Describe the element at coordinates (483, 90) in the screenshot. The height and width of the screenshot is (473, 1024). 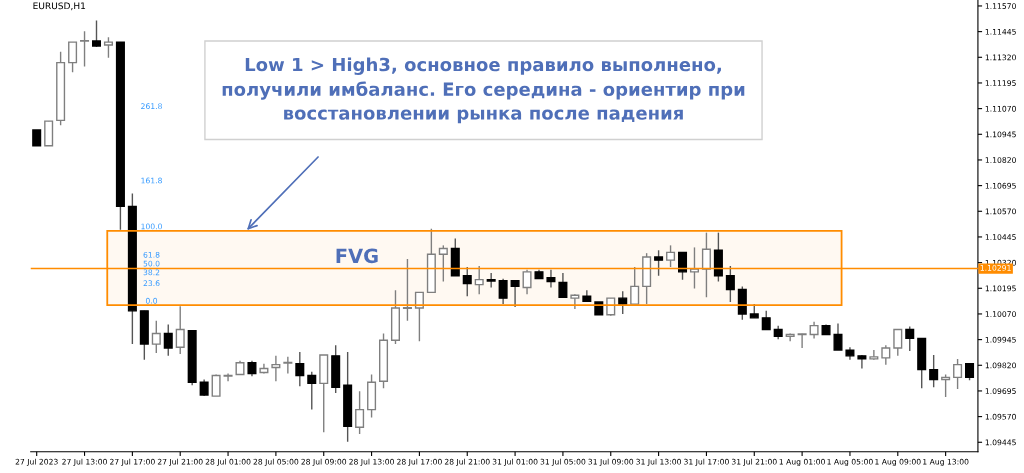
I see `annotation: Low 1 > High3, основное правило выполнено, получили имбаланс. Его середина - ориентир при восстановлении рынка после падения` at that location.